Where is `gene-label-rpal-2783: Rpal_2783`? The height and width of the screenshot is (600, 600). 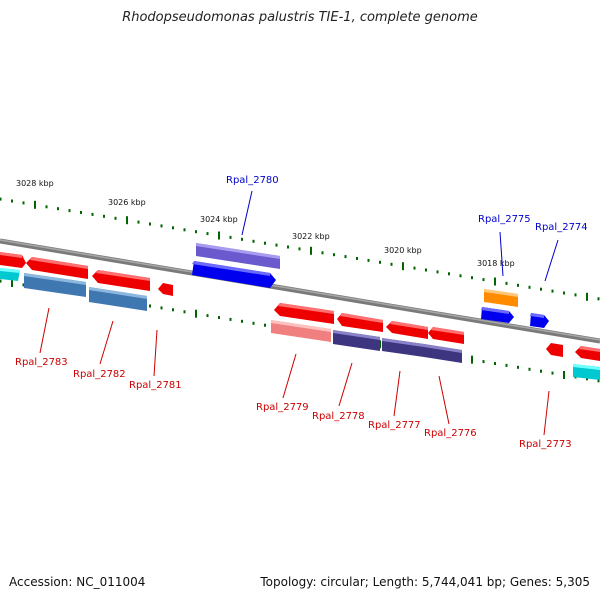 gene-label-rpal-2783: Rpal_2783 is located at coordinates (41, 362).